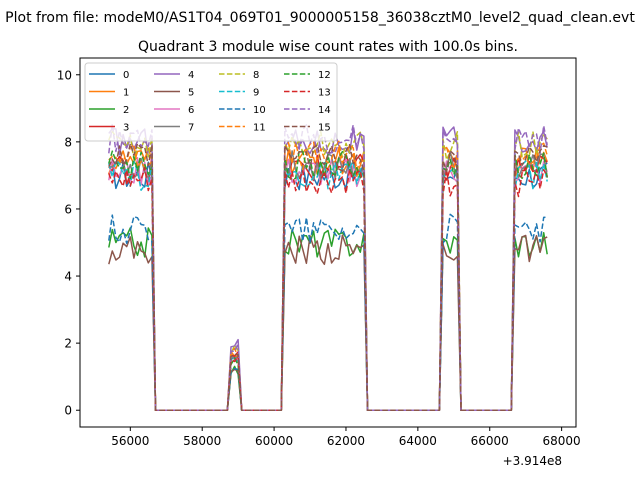 The image size is (640, 480). What do you see at coordinates (259, 110) in the screenshot?
I see `legend-label-10: 10` at bounding box center [259, 110].